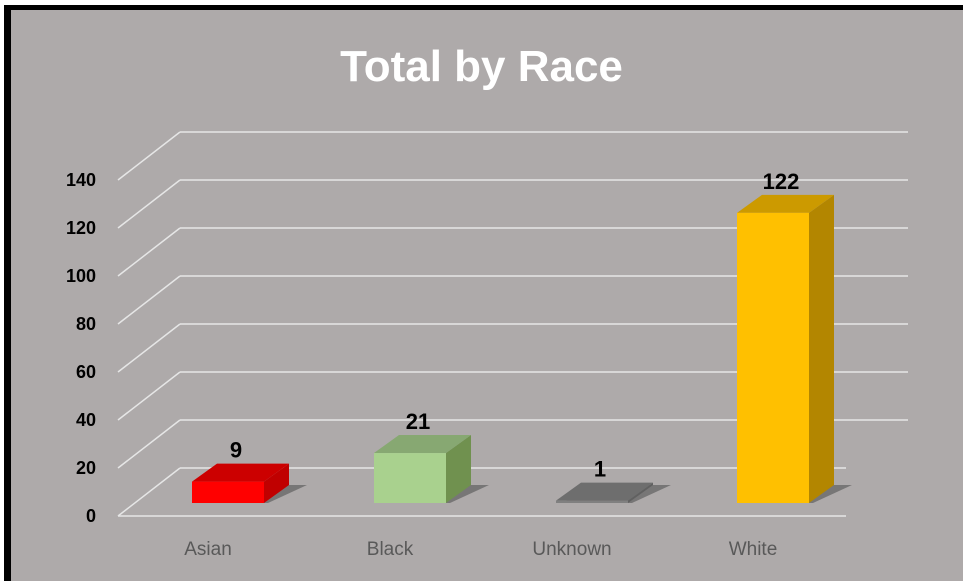  I want to click on y-tick-label: 40, so click(86, 420).